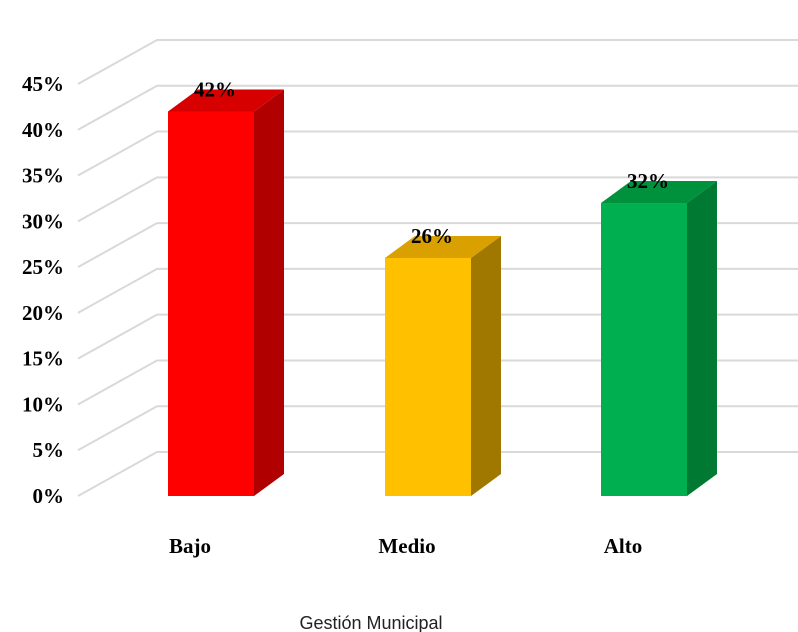 This screenshot has height=632, width=798. What do you see at coordinates (370, 622) in the screenshot?
I see `x-axis-title: Gestión Municipal` at bounding box center [370, 622].